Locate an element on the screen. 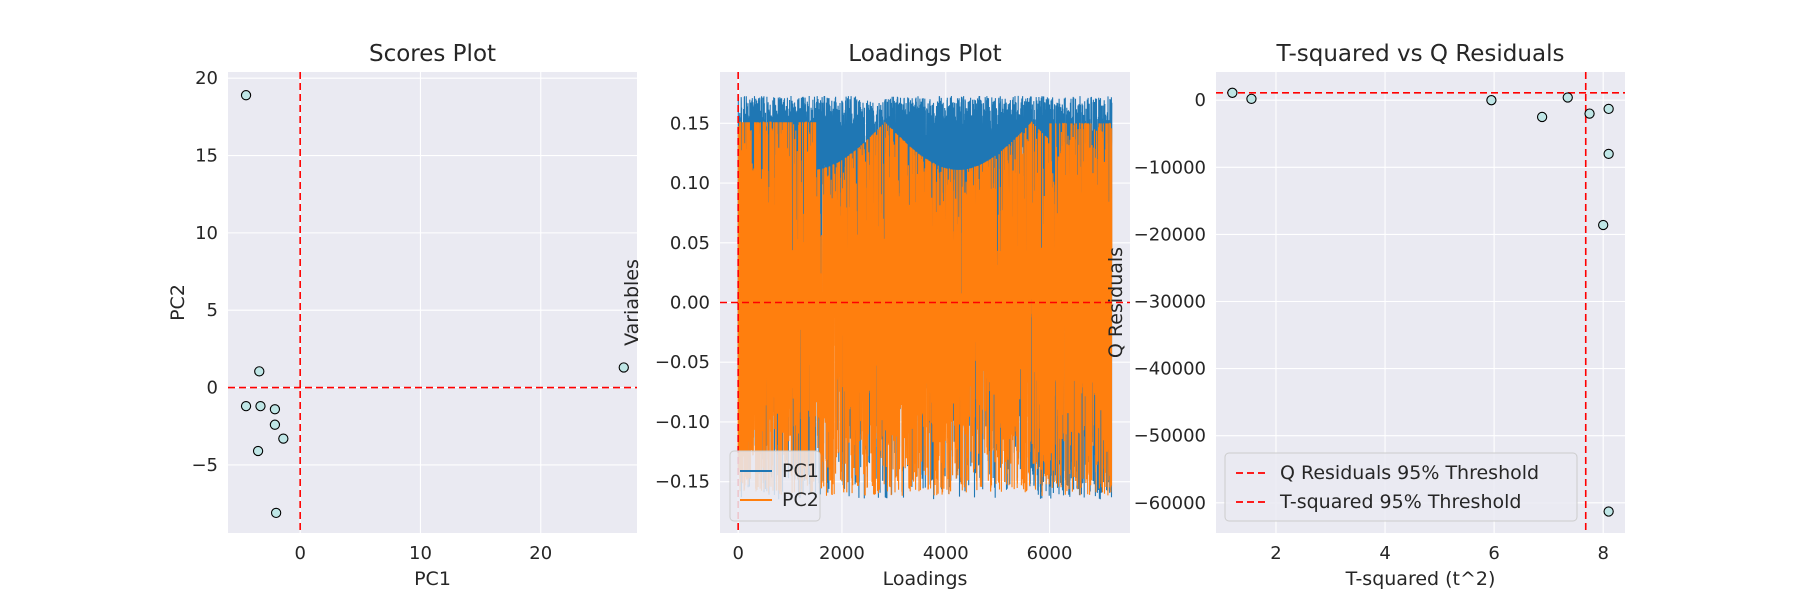  x-axis-label: Loadings is located at coordinates (925, 579).